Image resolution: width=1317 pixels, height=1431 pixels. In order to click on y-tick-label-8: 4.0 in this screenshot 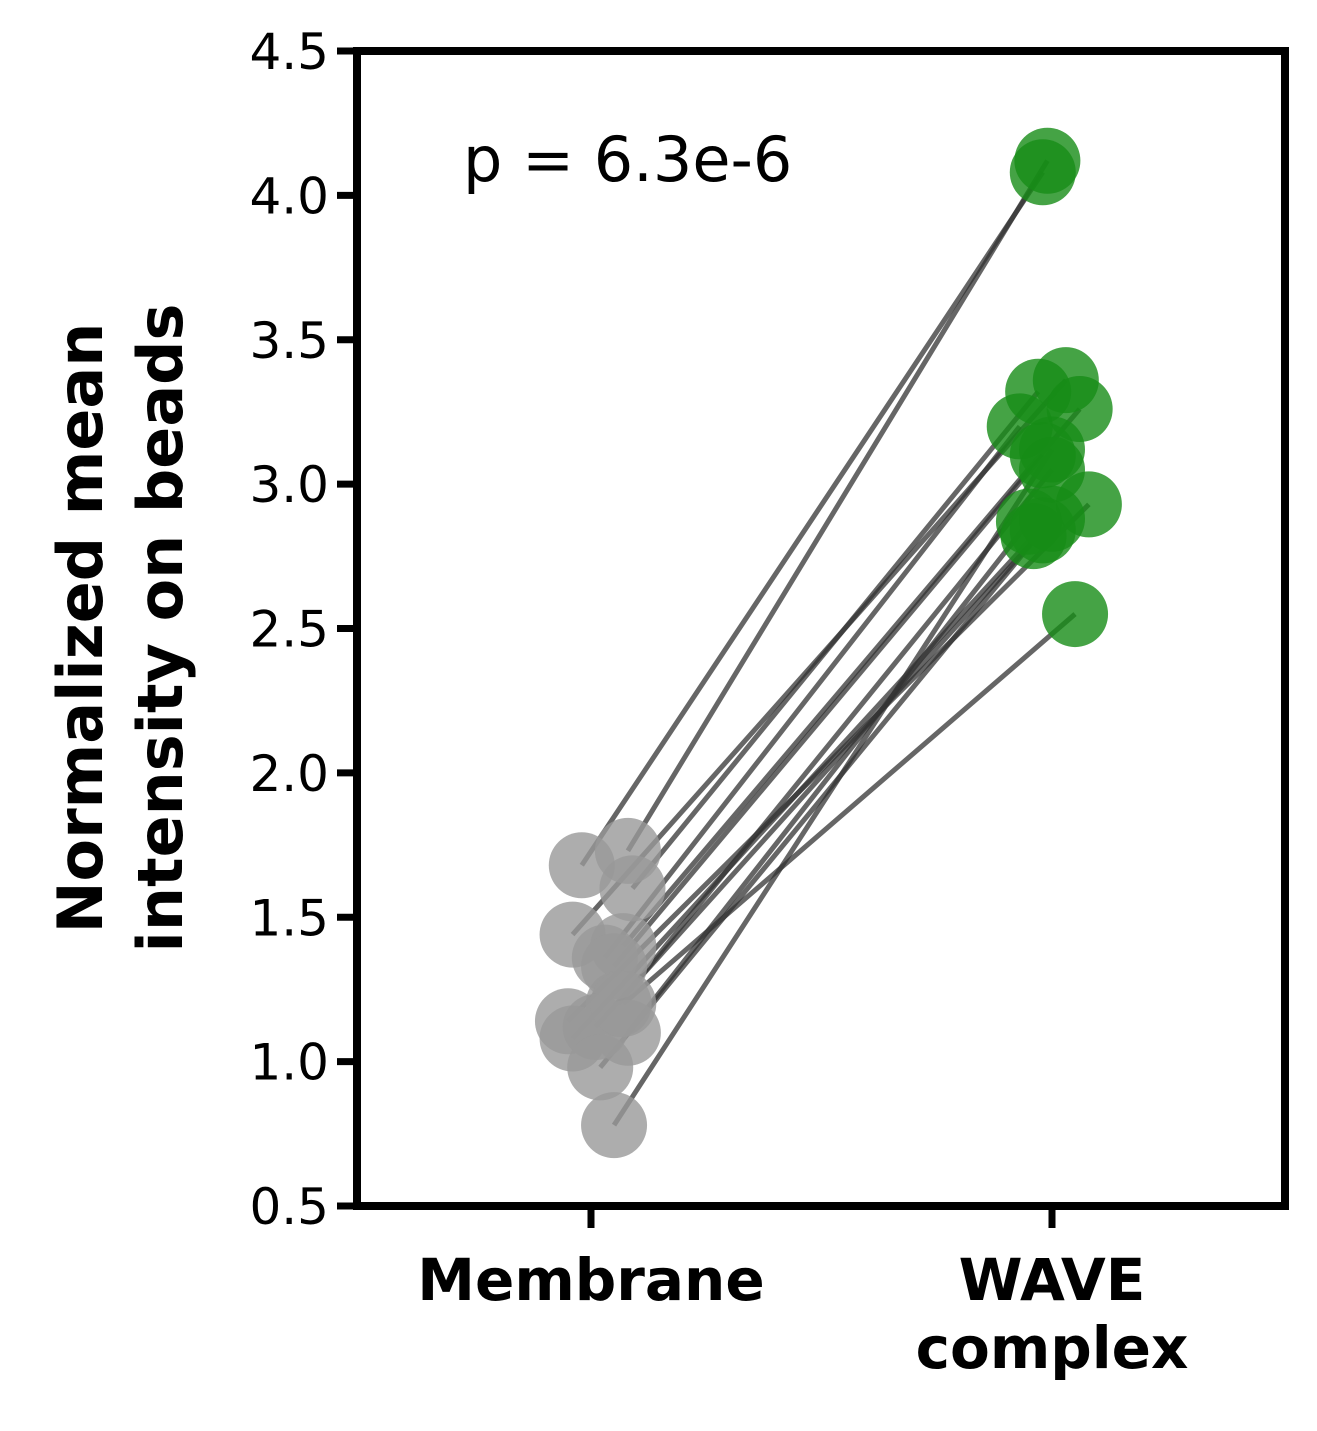, I will do `click(289, 196)`.